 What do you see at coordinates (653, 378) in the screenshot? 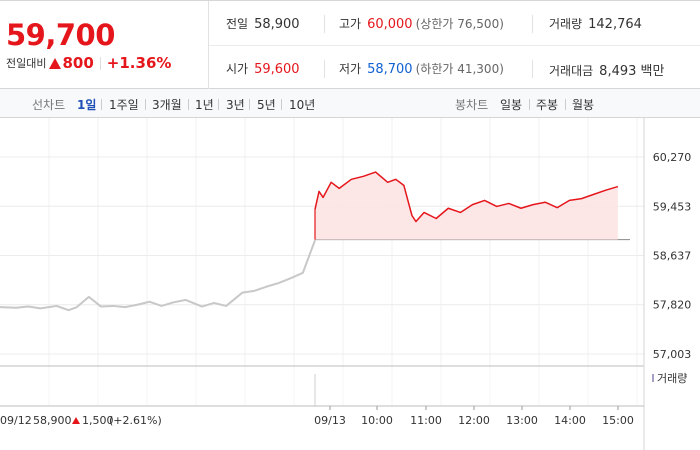
I see `volume-legend-swatch` at bounding box center [653, 378].